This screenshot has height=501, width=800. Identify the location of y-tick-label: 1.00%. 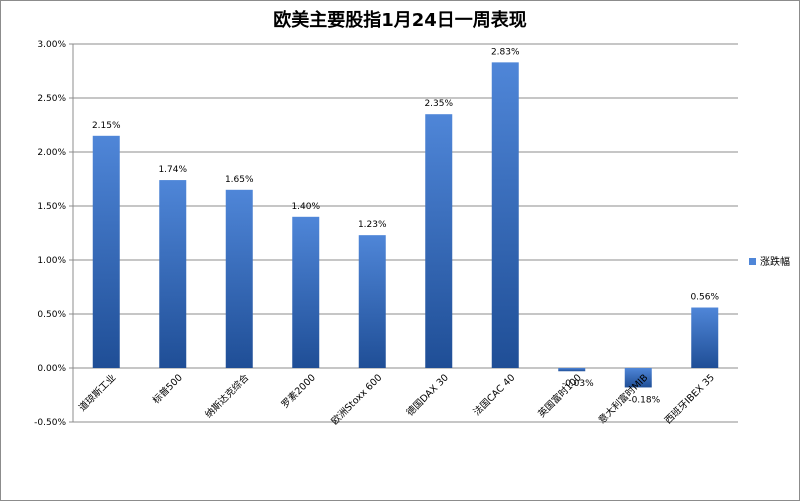
(51, 261).